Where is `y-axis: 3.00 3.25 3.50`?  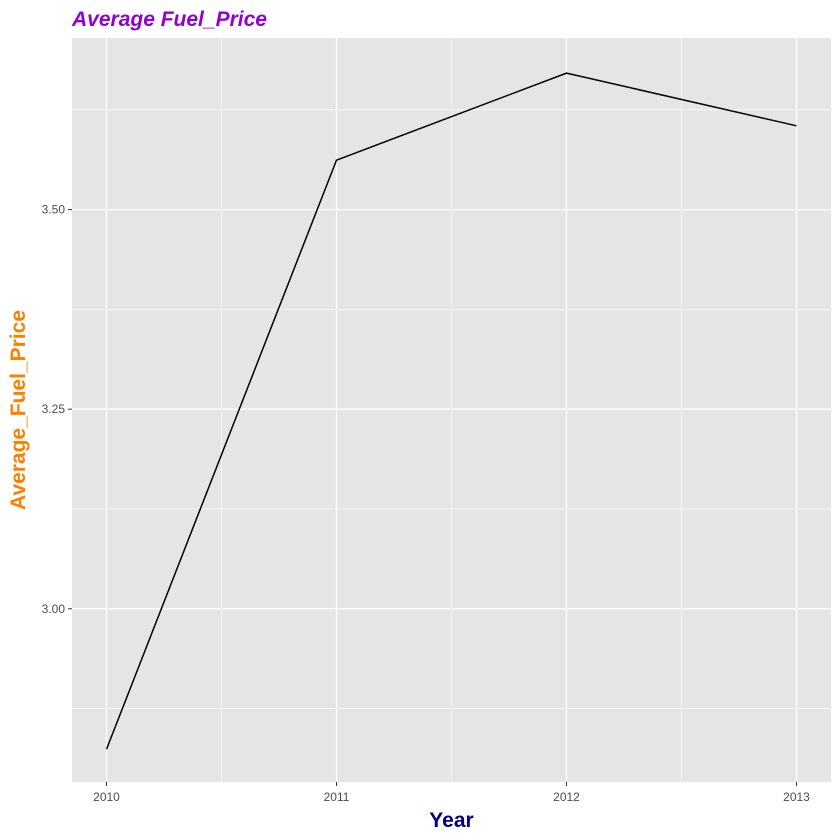 y-axis: 3.00 3.25 3.50 is located at coordinates (57, 409).